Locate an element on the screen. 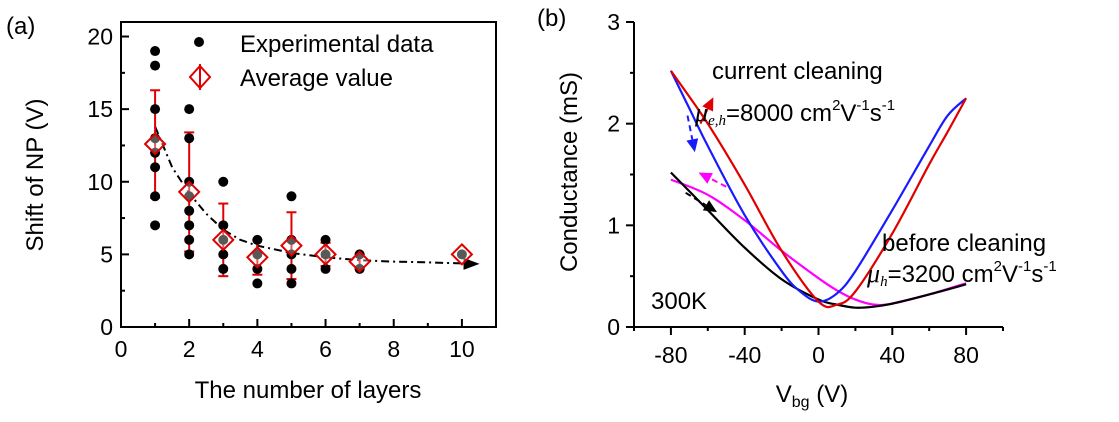  legend-dot-marker is located at coordinates (199, 42).